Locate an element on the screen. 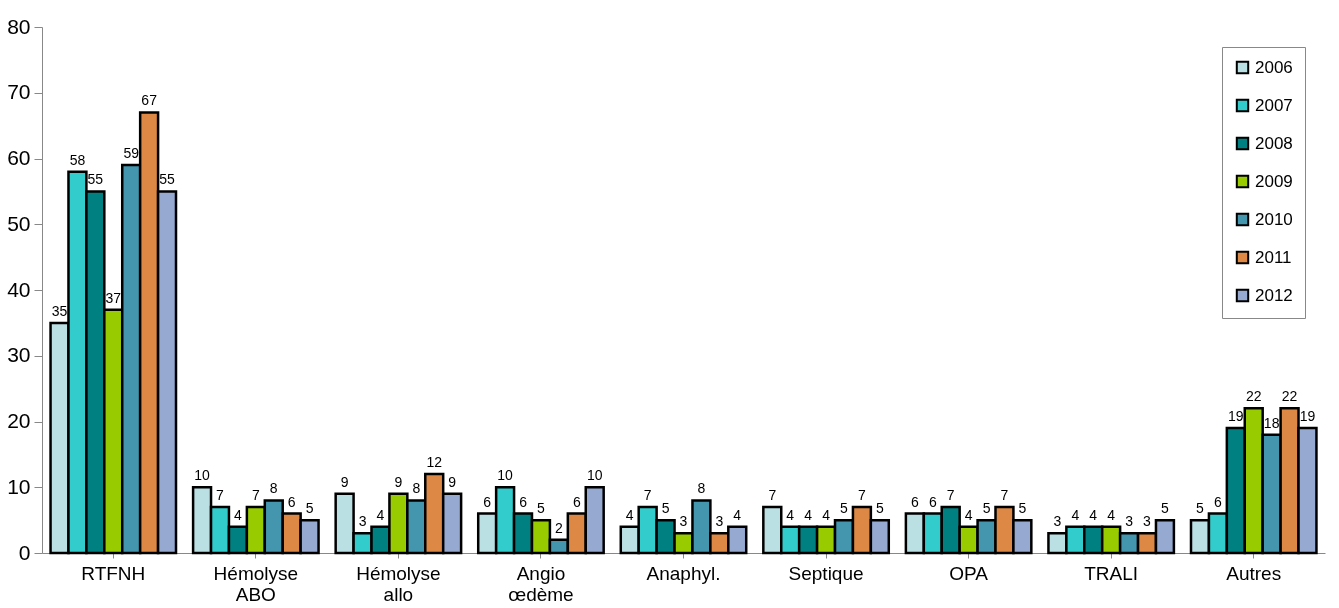 This screenshot has height=608, width=1339. y-tick-label: 50 is located at coordinates (19, 223).